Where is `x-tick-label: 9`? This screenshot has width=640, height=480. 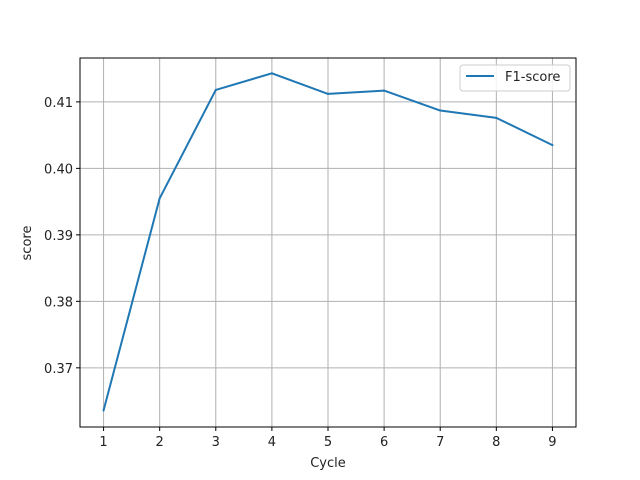
x-tick-label: 9 is located at coordinates (552, 442).